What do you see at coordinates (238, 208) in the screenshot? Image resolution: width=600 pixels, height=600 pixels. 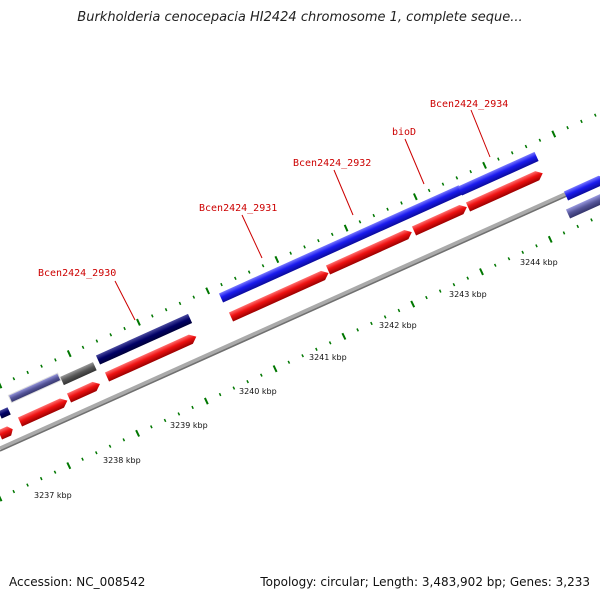 I see `gene-label: Bcen2424_2931` at bounding box center [238, 208].